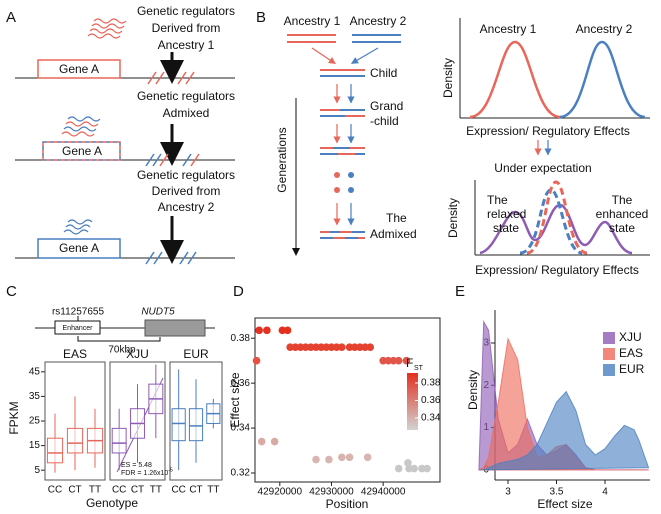 Image resolution: width=661 pixels, height=514 pixels. Describe the element at coordinates (35, 421) in the screenshot. I see `y-tick-label: 25` at that location.